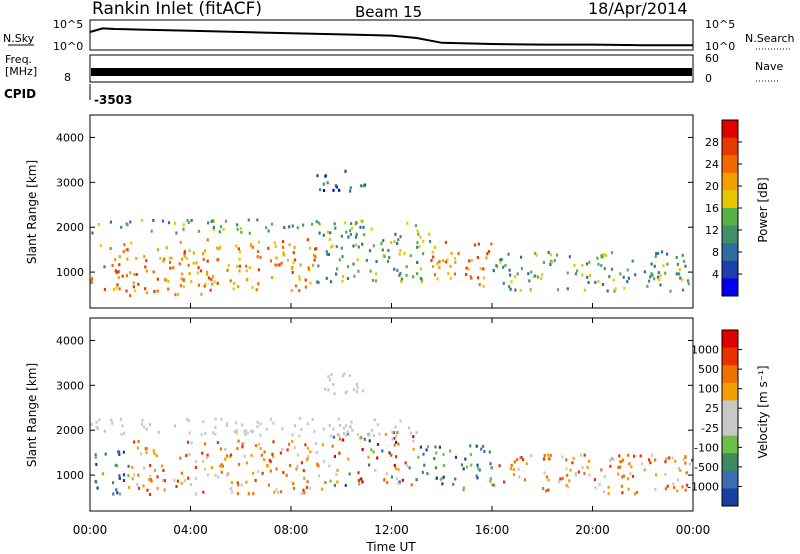 This screenshot has width=800, height=554. Describe the element at coordinates (70, 385) in the screenshot. I see `y-tick-label: 3000` at that location.